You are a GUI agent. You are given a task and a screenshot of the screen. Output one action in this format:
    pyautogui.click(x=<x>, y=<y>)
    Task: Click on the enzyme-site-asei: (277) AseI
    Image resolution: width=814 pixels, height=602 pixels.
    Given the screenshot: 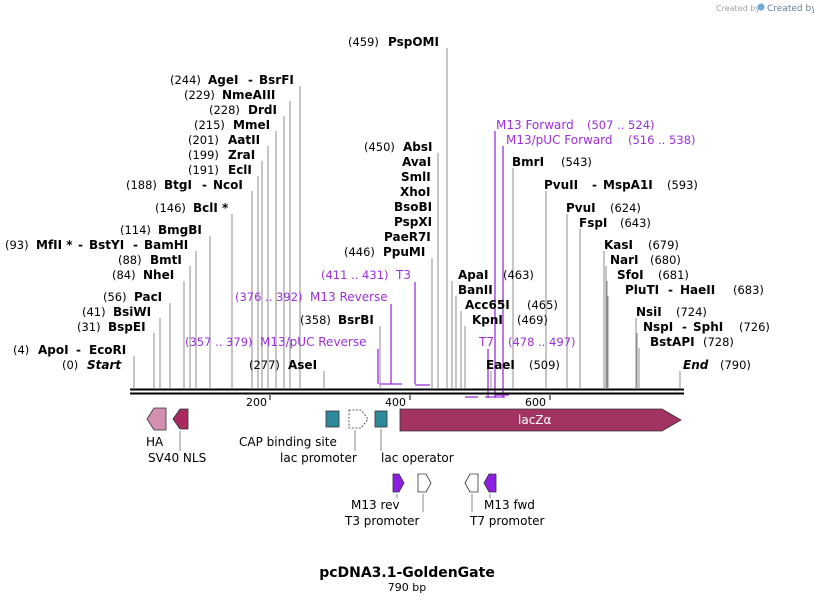 What is the action you would take?
    pyautogui.click(x=283, y=365)
    